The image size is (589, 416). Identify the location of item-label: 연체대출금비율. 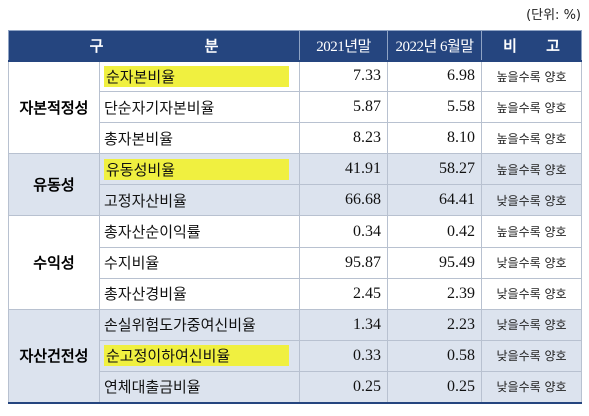
(199, 387).